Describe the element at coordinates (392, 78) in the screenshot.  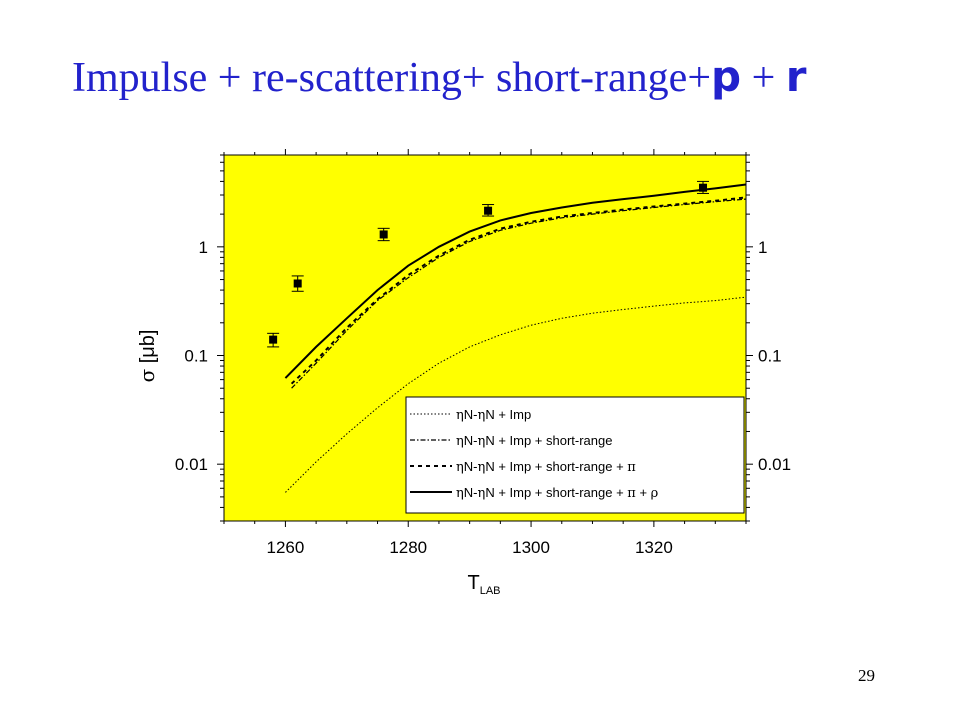
I see `title-text: Impulse + re-scattering+ short-range+` at that location.